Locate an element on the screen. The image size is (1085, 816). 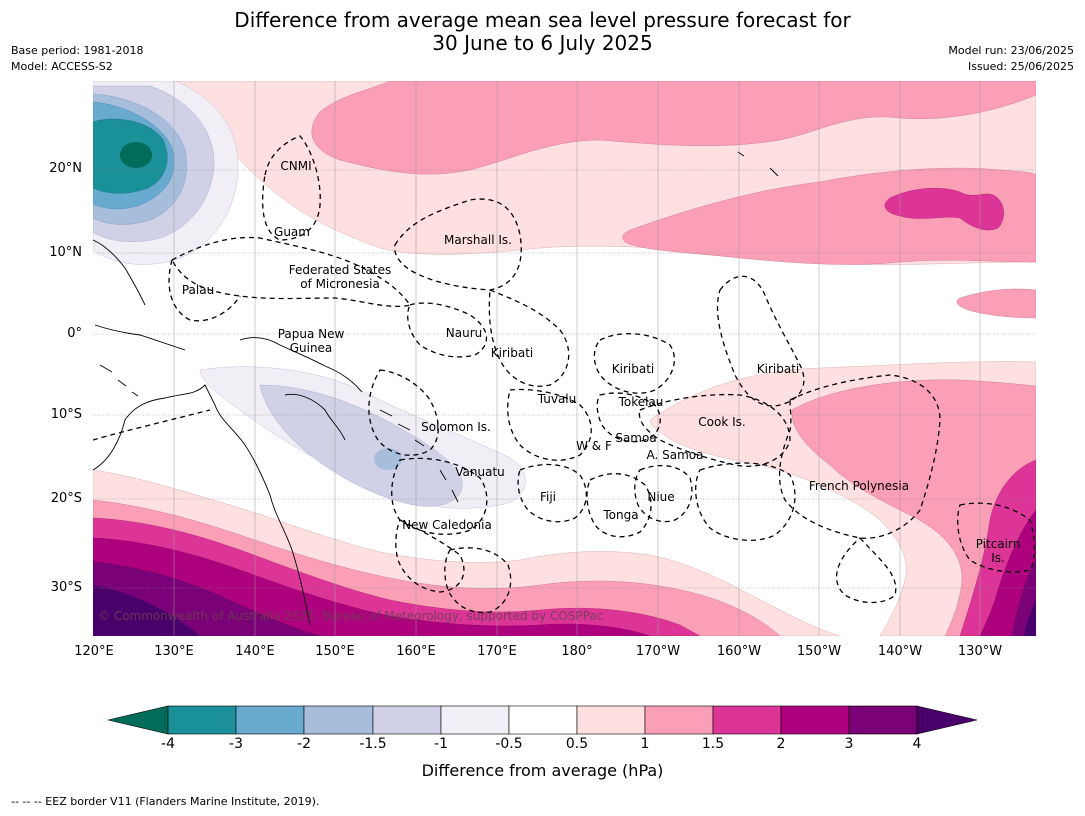
colorbar-extend-low is located at coordinates (138, 720).